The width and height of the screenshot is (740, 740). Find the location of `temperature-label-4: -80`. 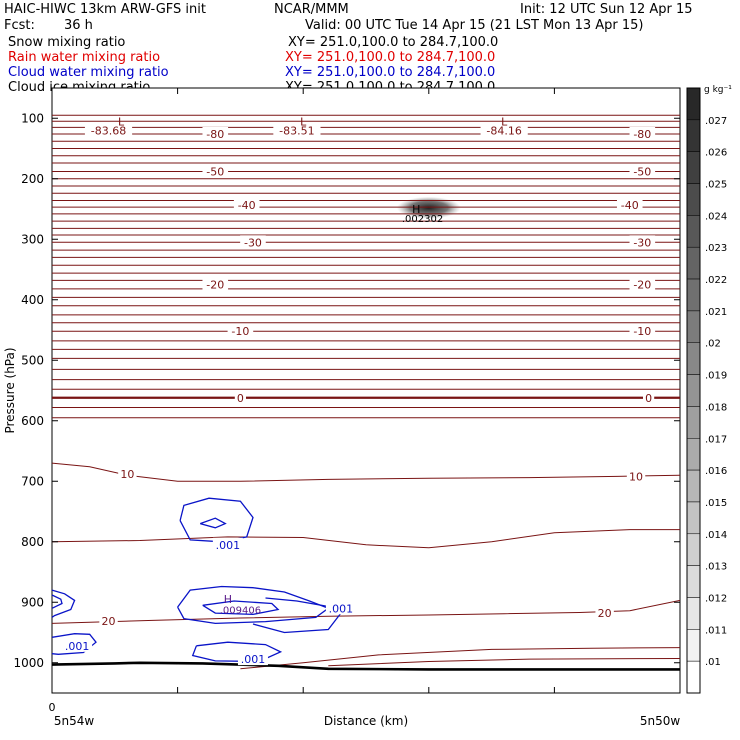

temperature-label-4: -80 is located at coordinates (642, 134).